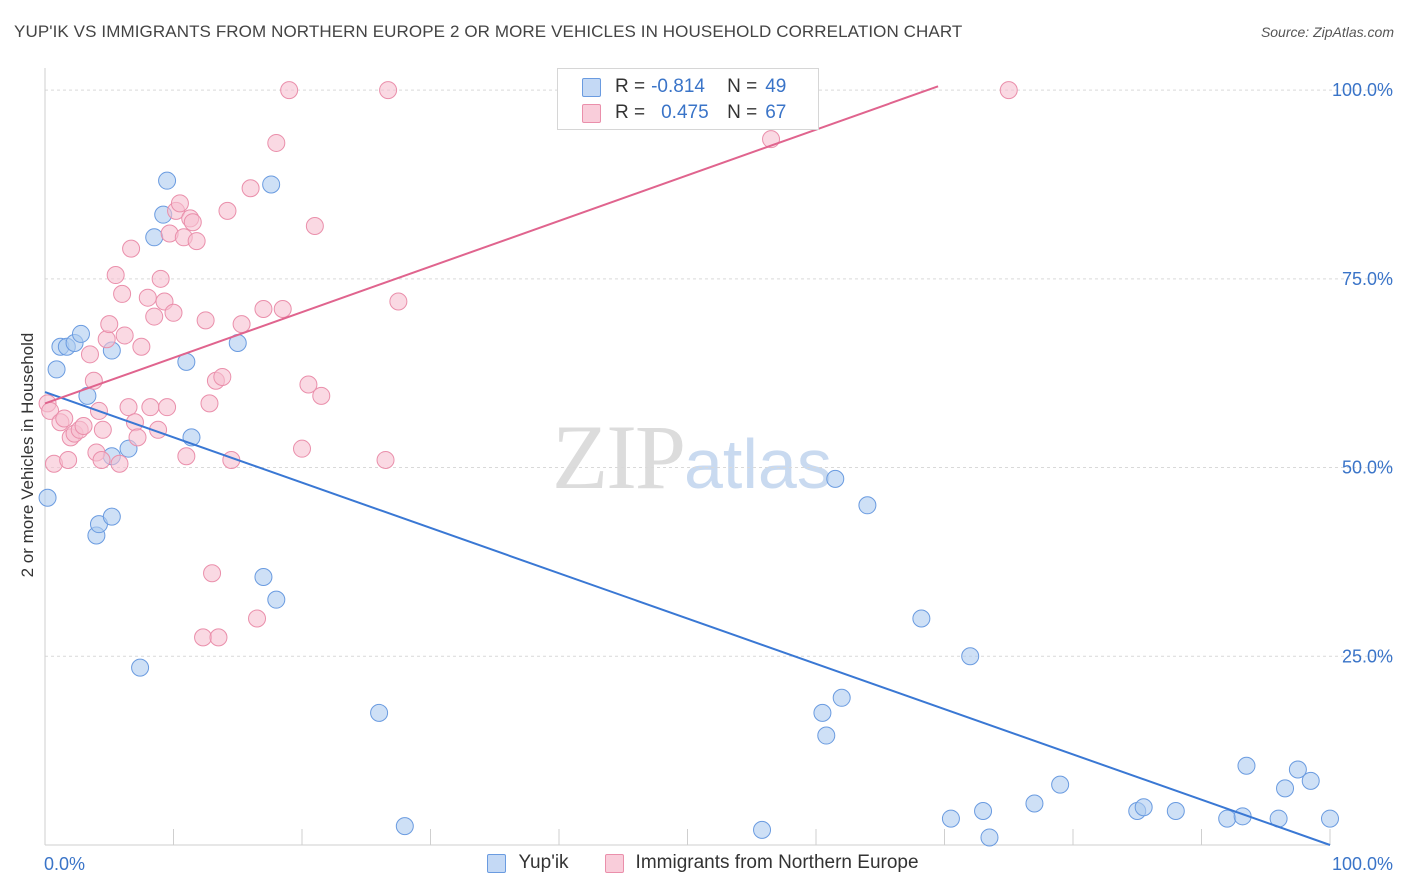 This screenshot has height=892, width=1406. What do you see at coordinates (758, 464) in the screenshot?
I see `watermark-atlas: atlas` at bounding box center [758, 464].